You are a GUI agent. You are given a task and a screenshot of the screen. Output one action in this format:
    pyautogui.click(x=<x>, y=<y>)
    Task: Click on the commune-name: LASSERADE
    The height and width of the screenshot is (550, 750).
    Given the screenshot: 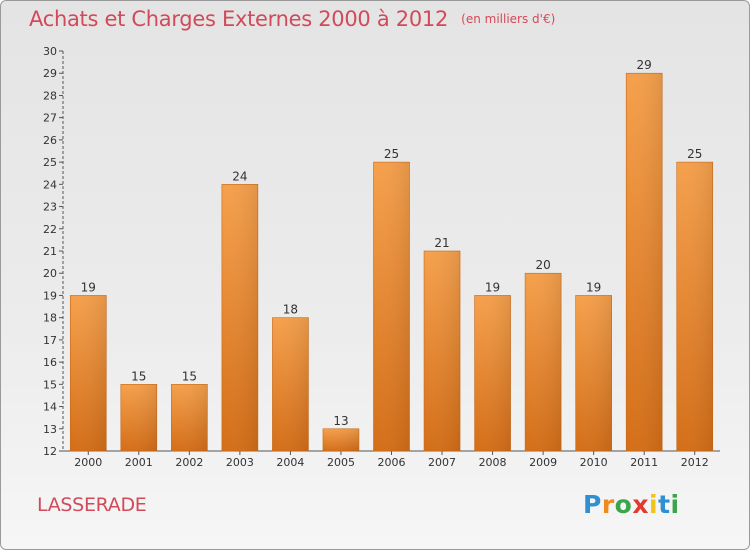 What is the action you would take?
    pyautogui.click(x=92, y=505)
    